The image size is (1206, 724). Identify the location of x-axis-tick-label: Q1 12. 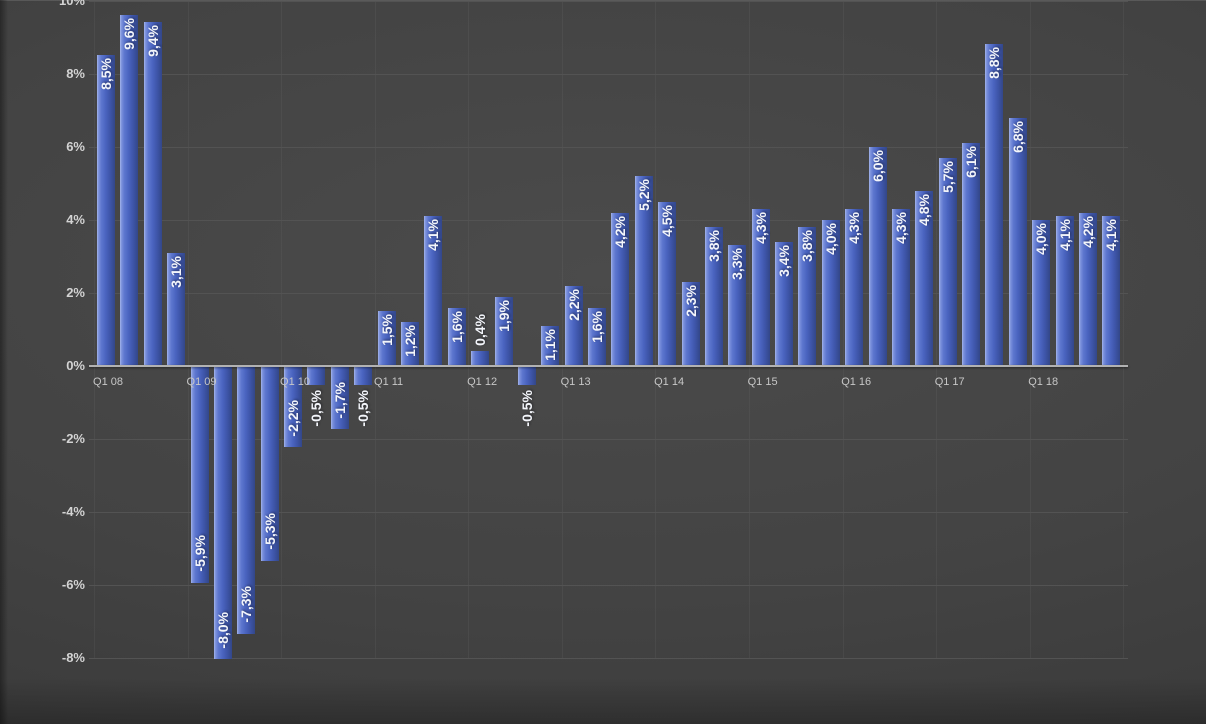
(482, 382).